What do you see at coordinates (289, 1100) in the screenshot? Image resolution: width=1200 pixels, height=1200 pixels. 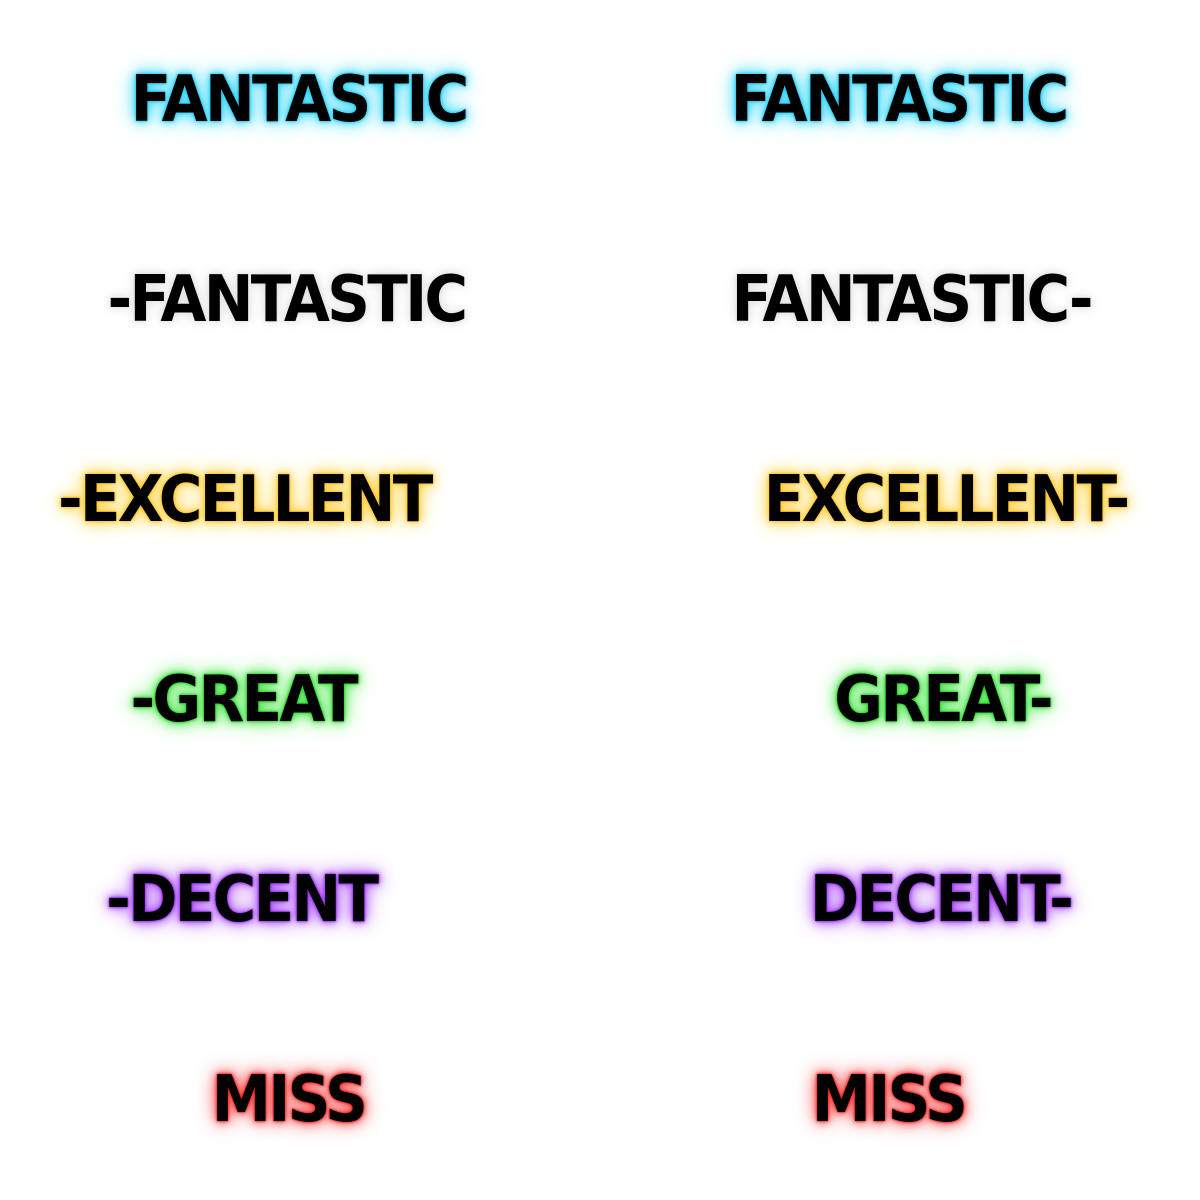 I see `judgement-miss-left: MISS` at bounding box center [289, 1100].